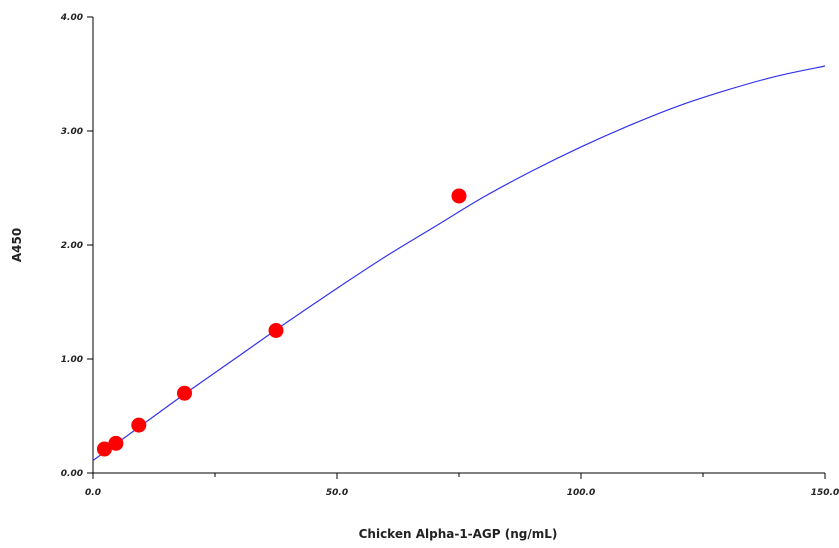 Image resolution: width=839 pixels, height=548 pixels. Describe the element at coordinates (72, 474) in the screenshot. I see `y-tick-label: 0.00` at that location.